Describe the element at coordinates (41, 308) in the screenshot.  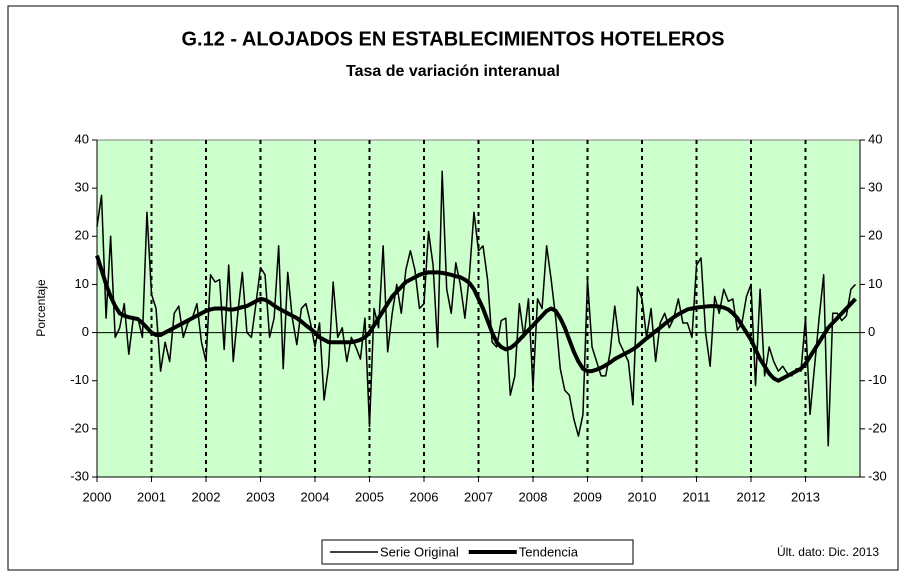
I see `y-axis-label: Porcentaje` at that location.